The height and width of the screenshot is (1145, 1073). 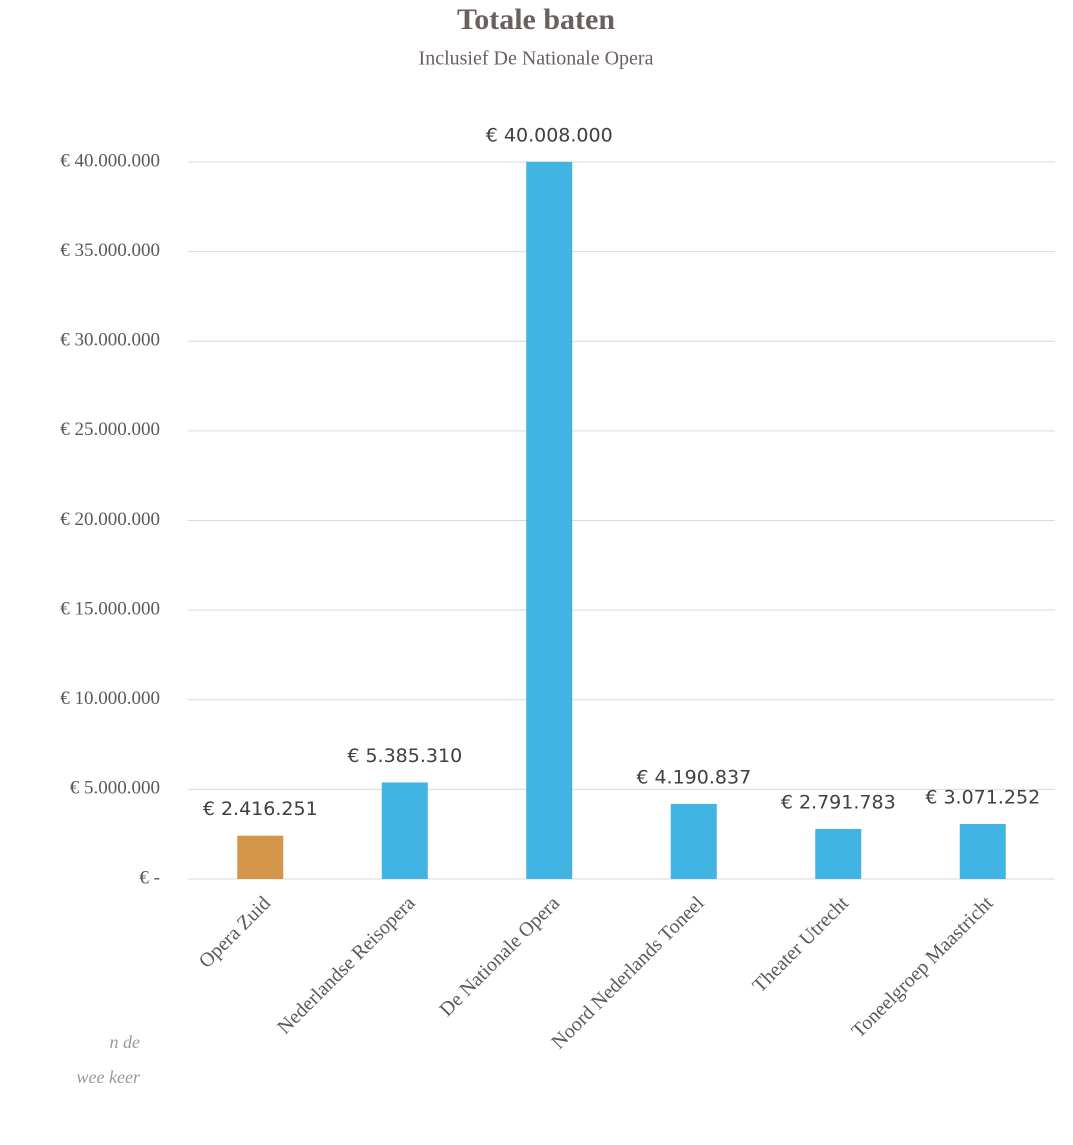 What do you see at coordinates (110, 160) in the screenshot?
I see `y-tick-label: € 40.000.000` at bounding box center [110, 160].